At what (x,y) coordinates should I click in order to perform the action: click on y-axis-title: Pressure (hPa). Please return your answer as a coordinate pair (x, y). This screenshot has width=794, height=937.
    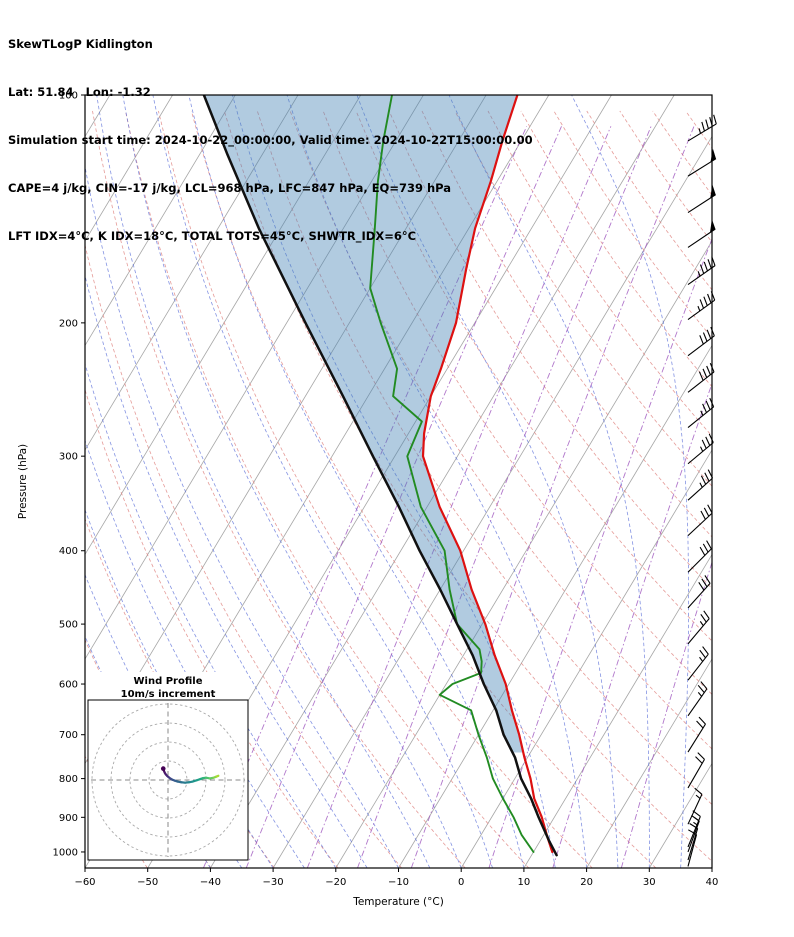
    Looking at the image, I should click on (23, 481).